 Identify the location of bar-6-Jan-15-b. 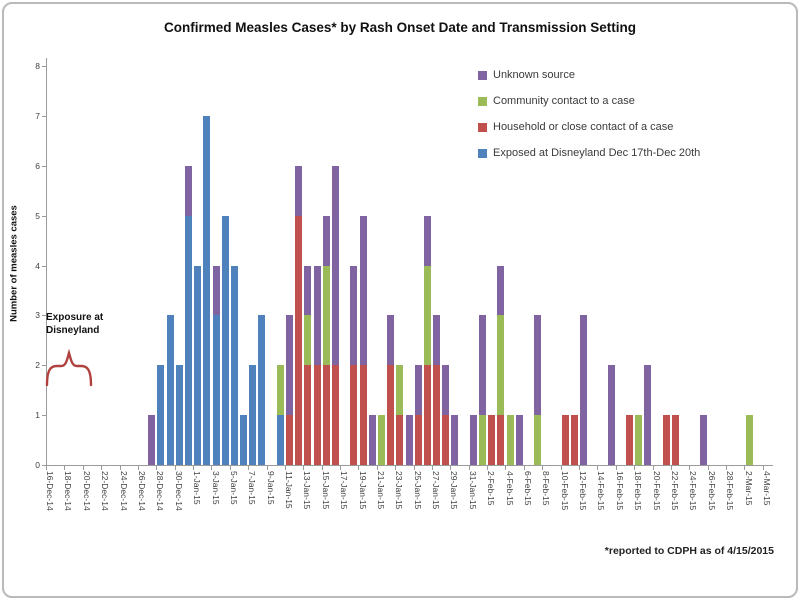
(244, 440).